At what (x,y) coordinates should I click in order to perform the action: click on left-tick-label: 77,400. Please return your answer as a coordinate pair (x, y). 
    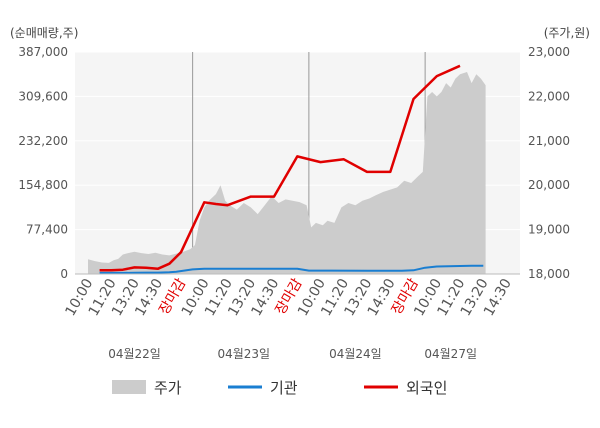
    Looking at the image, I should click on (47, 230).